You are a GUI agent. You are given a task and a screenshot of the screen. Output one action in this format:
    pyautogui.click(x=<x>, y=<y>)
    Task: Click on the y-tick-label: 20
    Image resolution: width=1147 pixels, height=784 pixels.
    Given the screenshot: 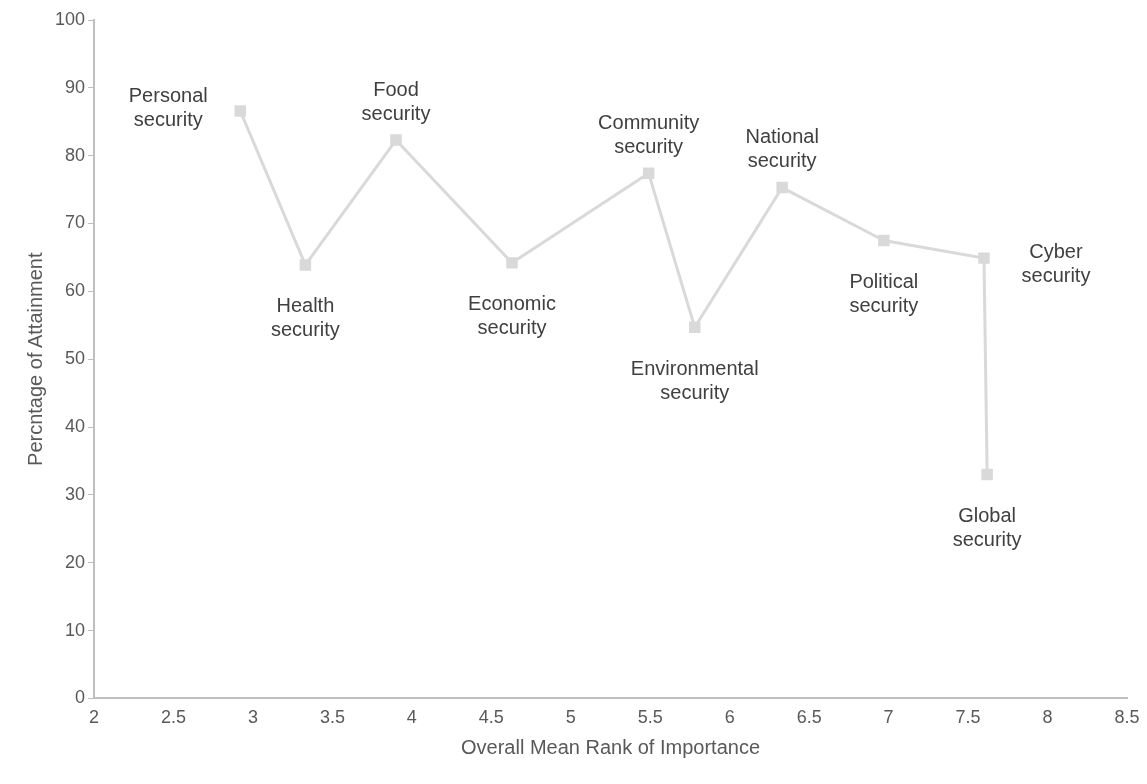 What is the action you would take?
    pyautogui.click(x=75, y=561)
    